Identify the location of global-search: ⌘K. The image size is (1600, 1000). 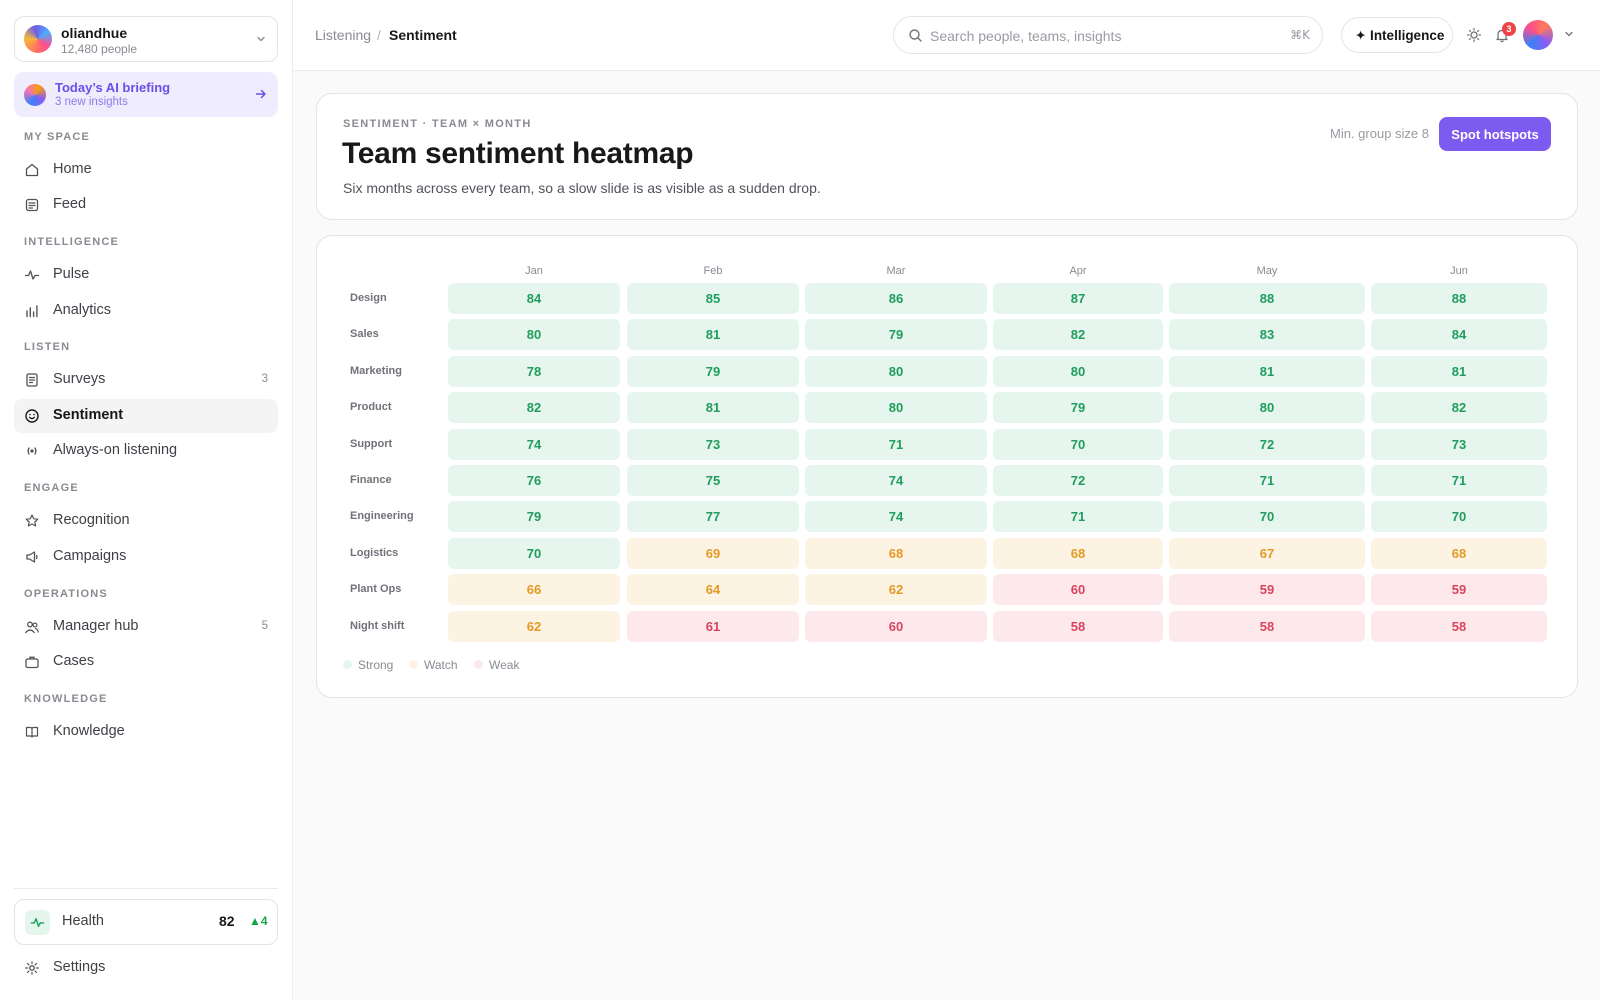
(1108, 35).